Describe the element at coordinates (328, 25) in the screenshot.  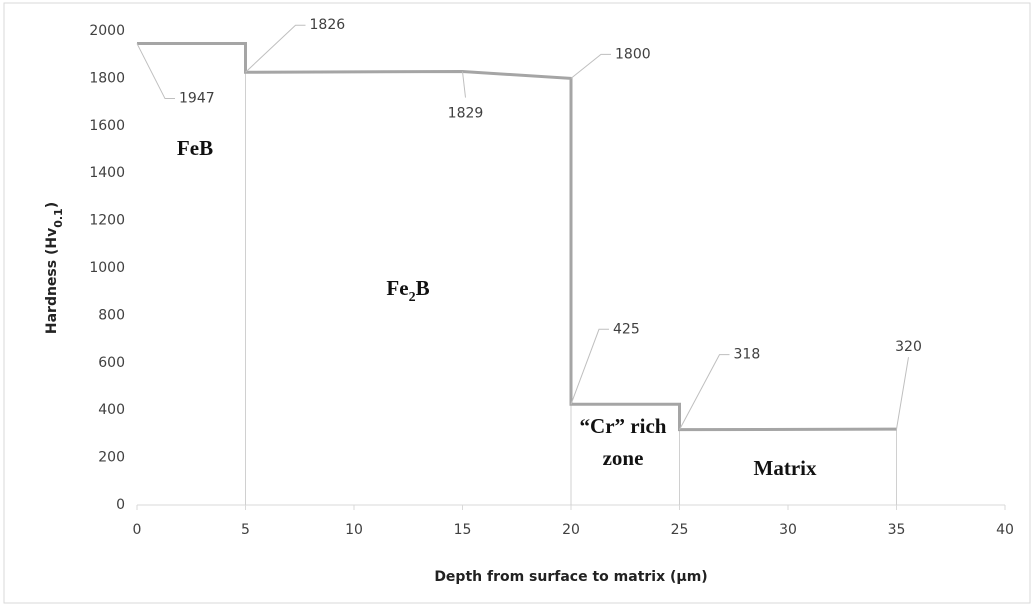
I see `data-label: 1826` at that location.